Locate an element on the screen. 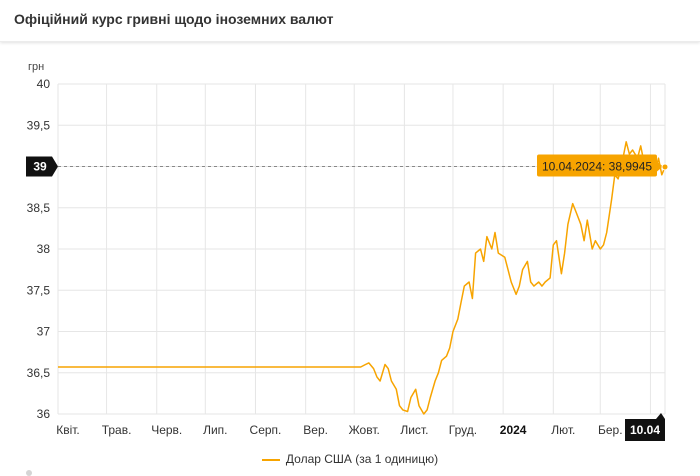 This screenshot has width=700, height=476. x-tick-label: Бер. is located at coordinates (610, 430).